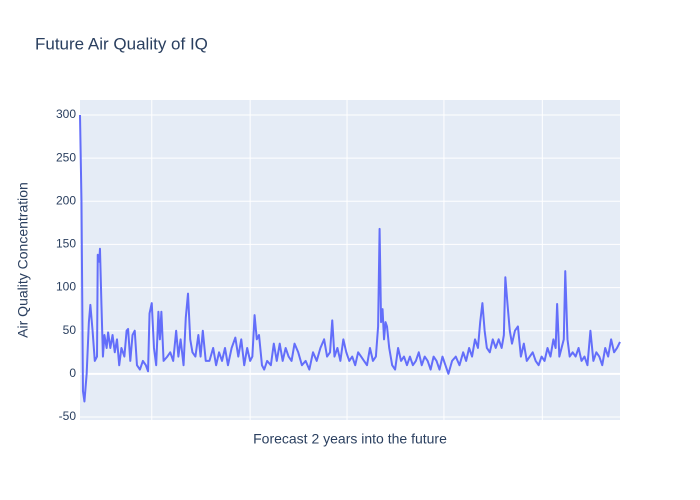 This screenshot has width=700, height=500. I want to click on y-axis-label: Air Quality Concentration, so click(23, 260).